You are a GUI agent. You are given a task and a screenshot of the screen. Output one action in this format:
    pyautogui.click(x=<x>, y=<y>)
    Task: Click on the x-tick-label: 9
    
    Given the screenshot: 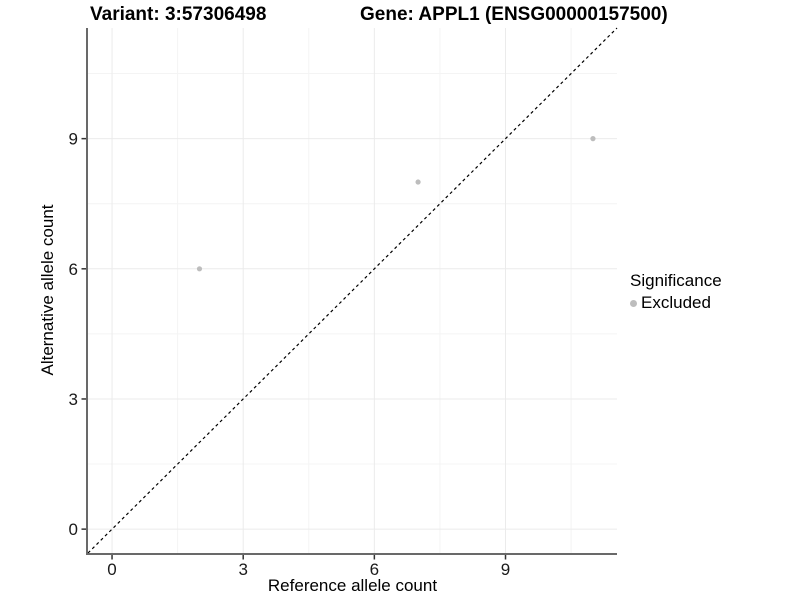 What is the action you would take?
    pyautogui.click(x=505, y=569)
    